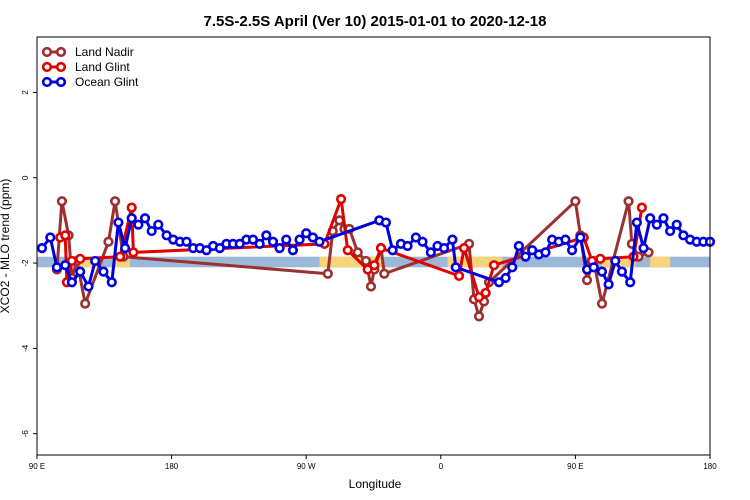 The image size is (750, 500). What do you see at coordinates (6, 246) in the screenshot?
I see `y-axis-label: XCO2 - MLO trend (ppm)` at bounding box center [6, 246].